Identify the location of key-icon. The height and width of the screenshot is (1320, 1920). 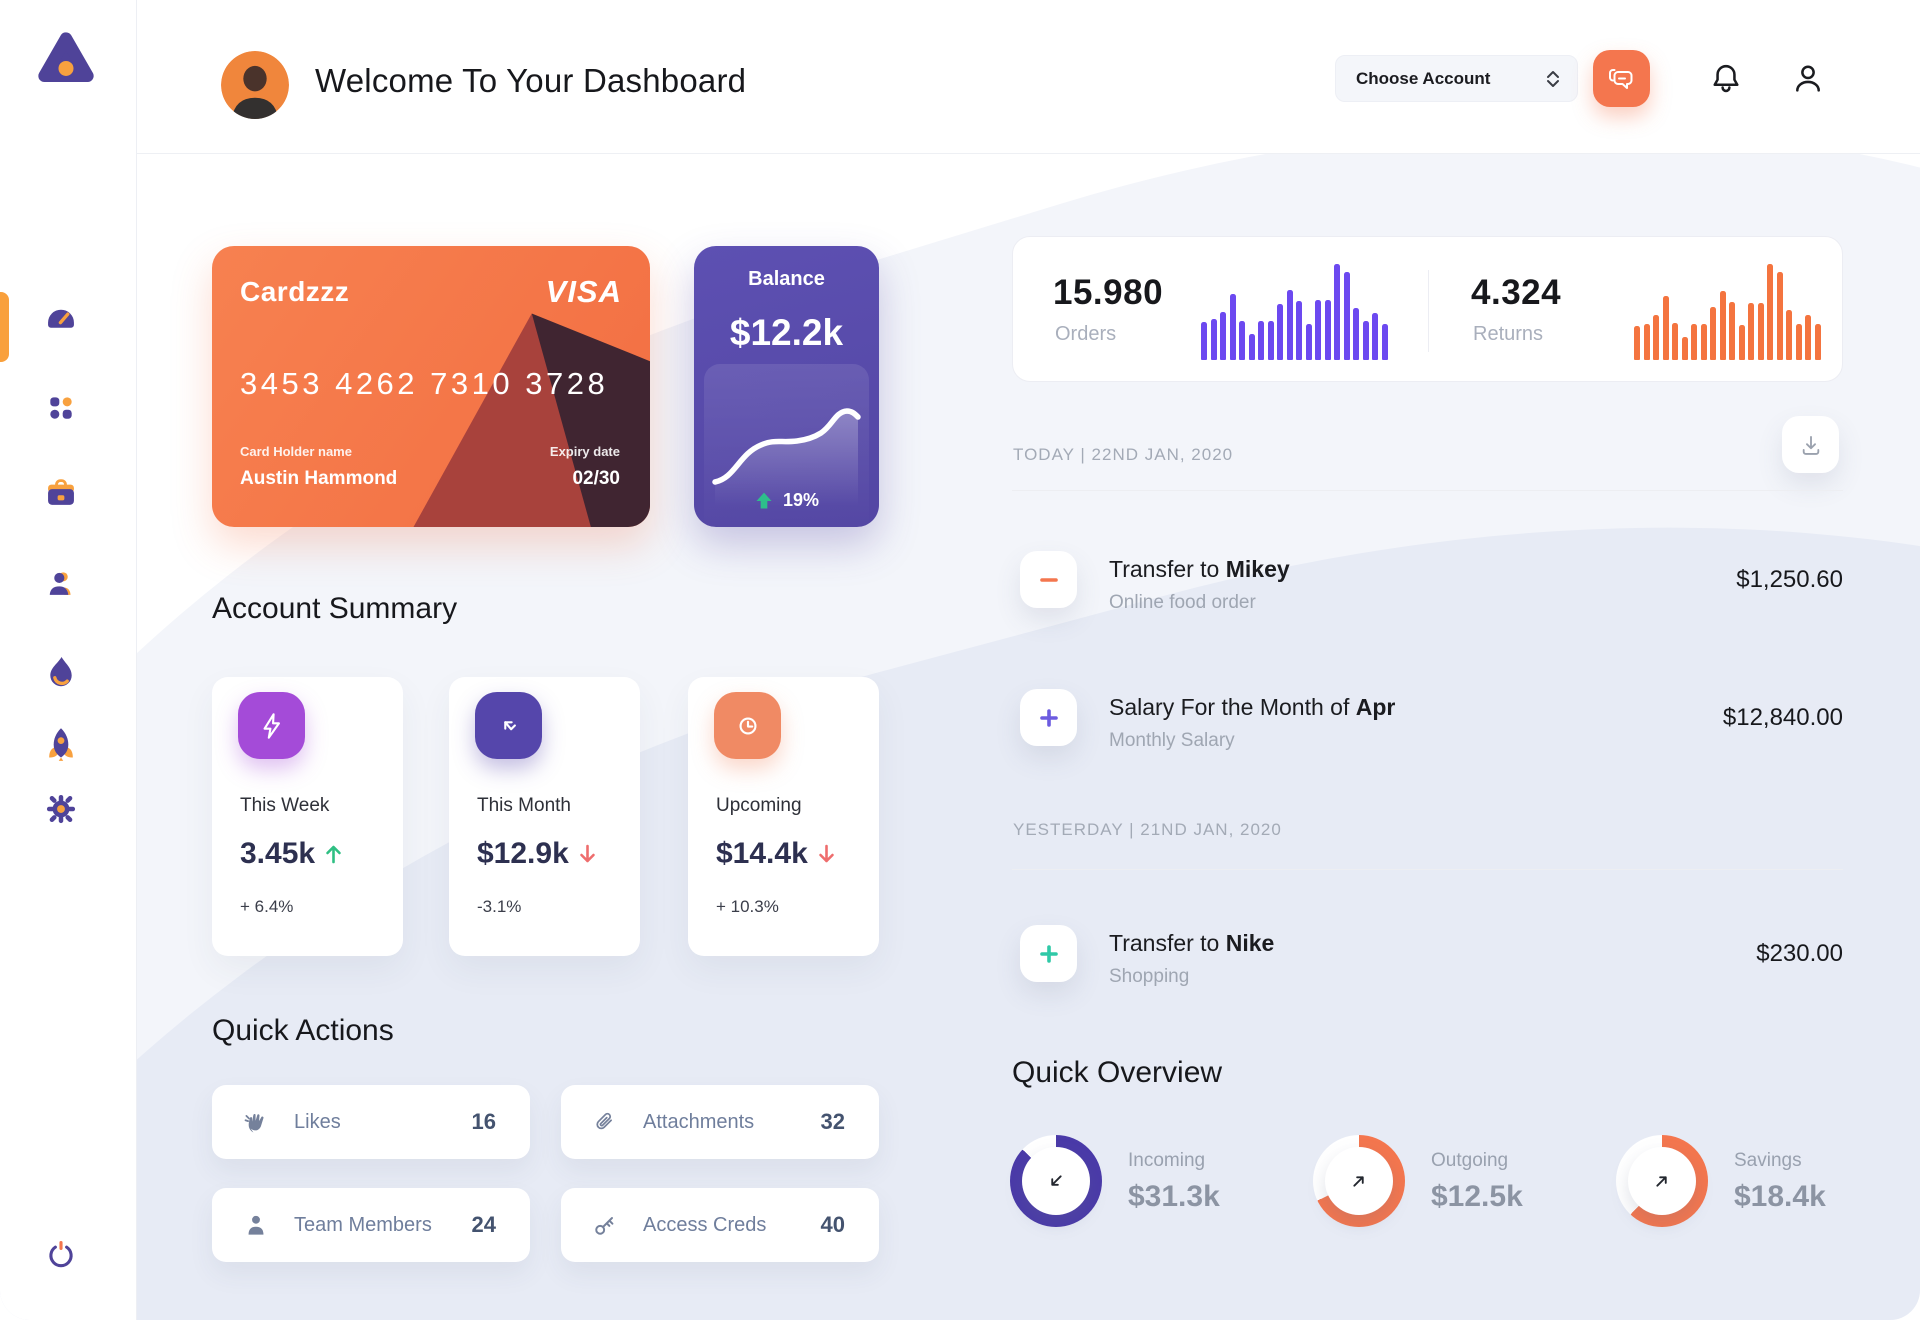
(604, 1226).